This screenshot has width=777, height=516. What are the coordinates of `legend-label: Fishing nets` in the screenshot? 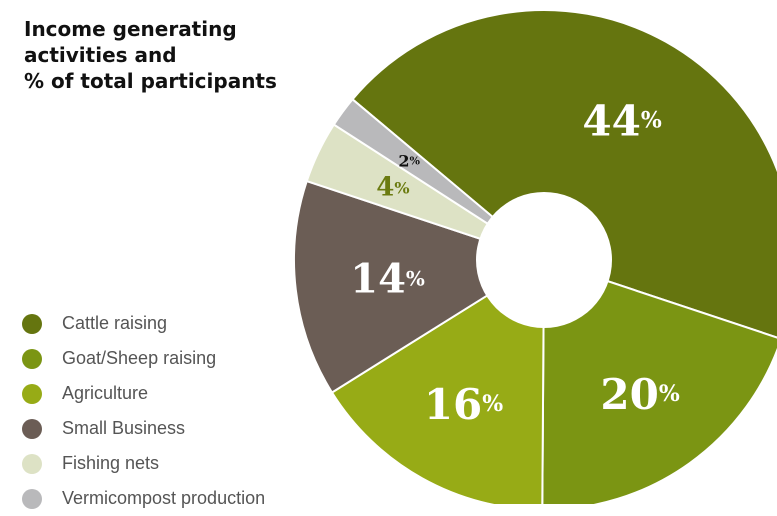 It's located at (111, 463).